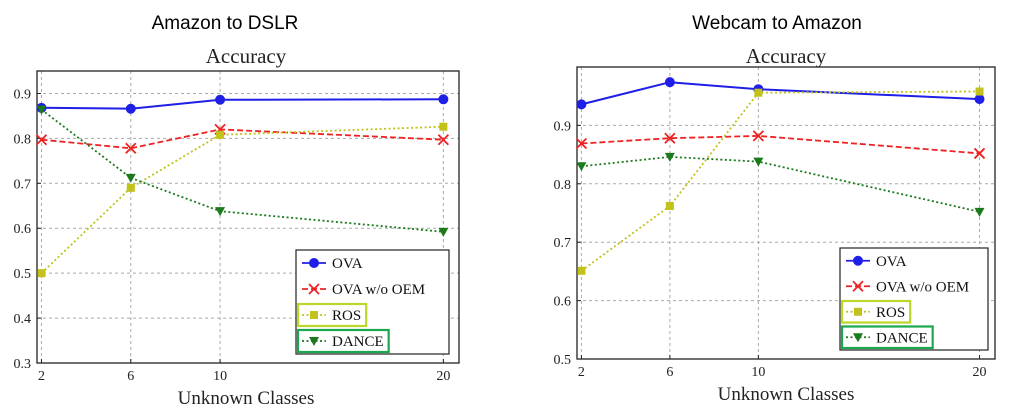 This screenshot has width=1027, height=416. I want to click on series-line-ova-w-o-oem, so click(242, 139).